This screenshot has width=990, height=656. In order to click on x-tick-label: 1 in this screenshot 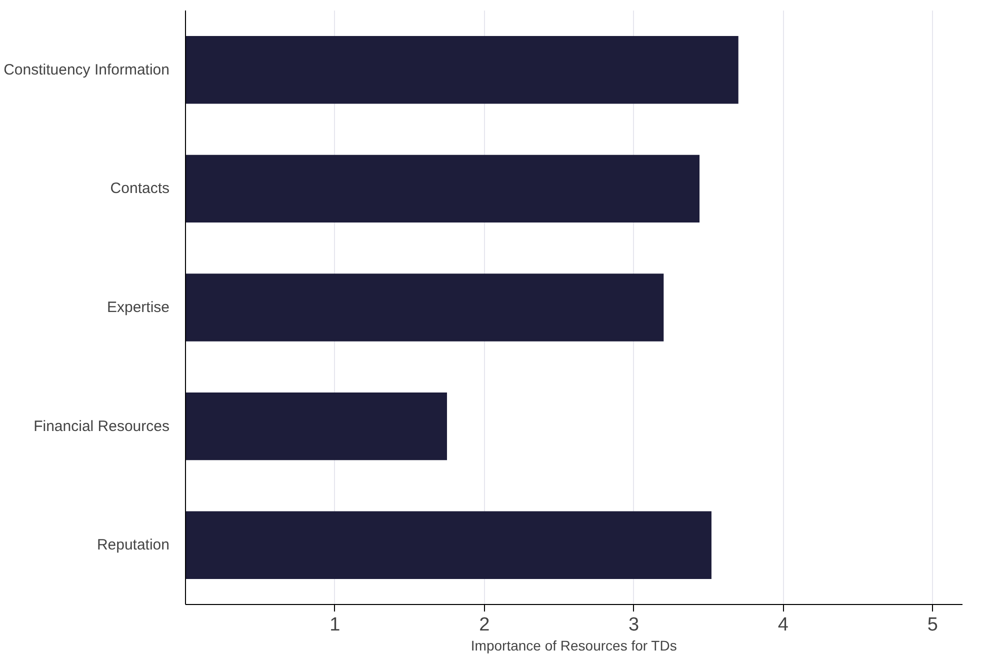, I will do `click(335, 625)`.